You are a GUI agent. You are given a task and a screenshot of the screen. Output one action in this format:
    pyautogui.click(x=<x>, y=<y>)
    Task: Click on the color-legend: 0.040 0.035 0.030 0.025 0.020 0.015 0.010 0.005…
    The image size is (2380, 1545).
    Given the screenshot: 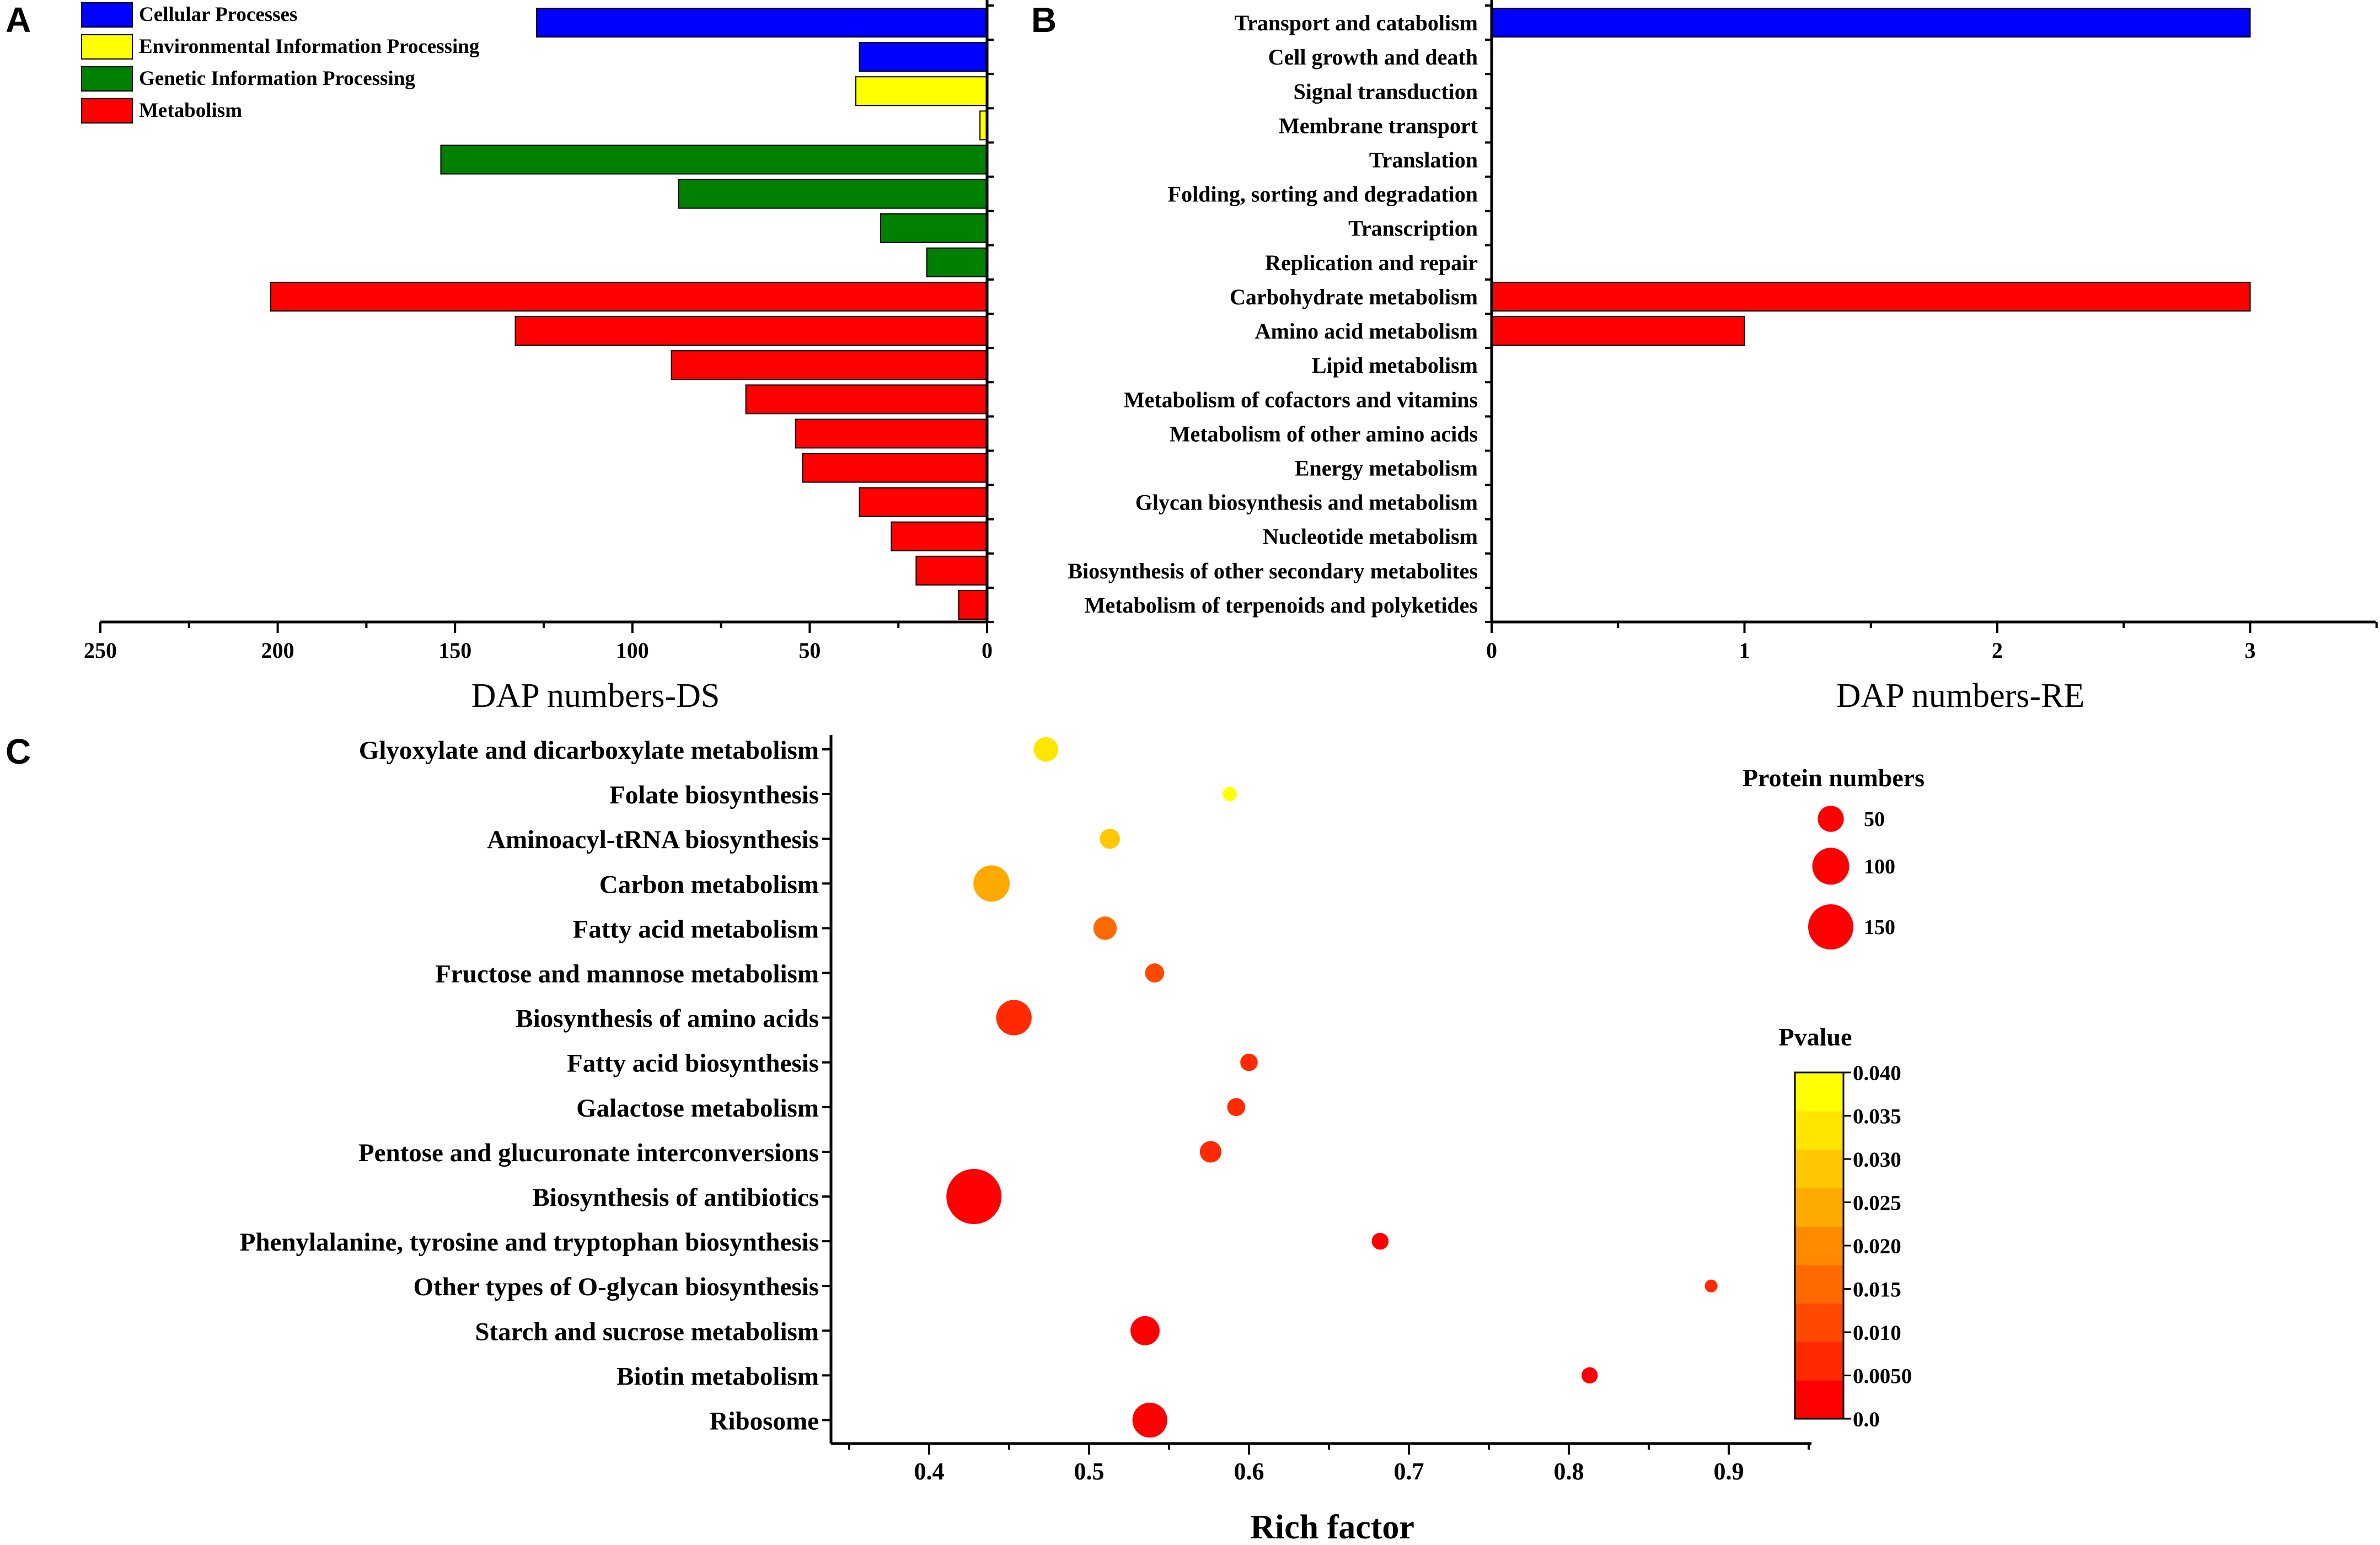 What is the action you would take?
    pyautogui.click(x=1853, y=1246)
    